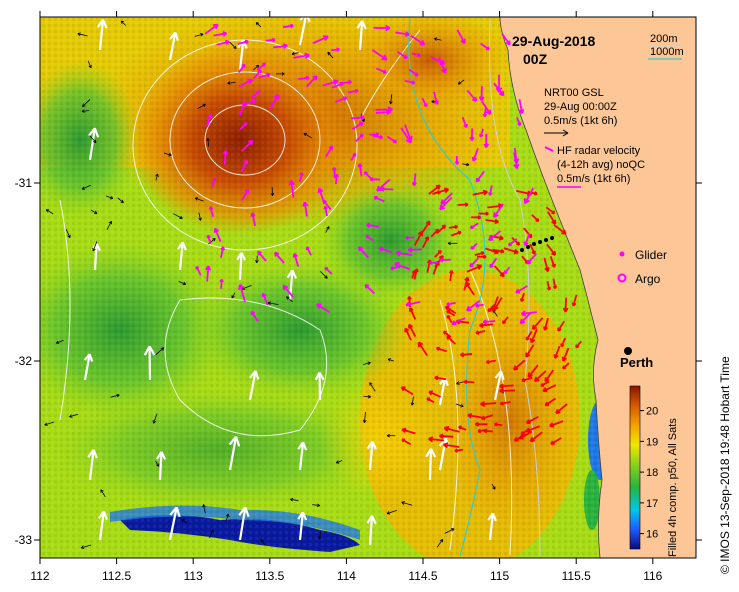 This screenshot has width=739, height=592. I want to click on depth-legend-1000m: 1000m, so click(667, 52).